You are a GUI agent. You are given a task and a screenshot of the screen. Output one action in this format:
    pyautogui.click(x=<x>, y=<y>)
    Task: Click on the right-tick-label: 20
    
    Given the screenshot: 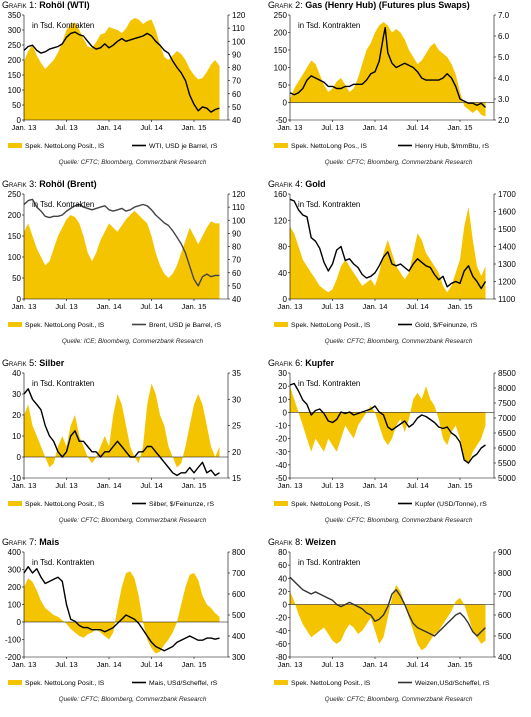 What is the action you would take?
    pyautogui.click(x=236, y=452)
    